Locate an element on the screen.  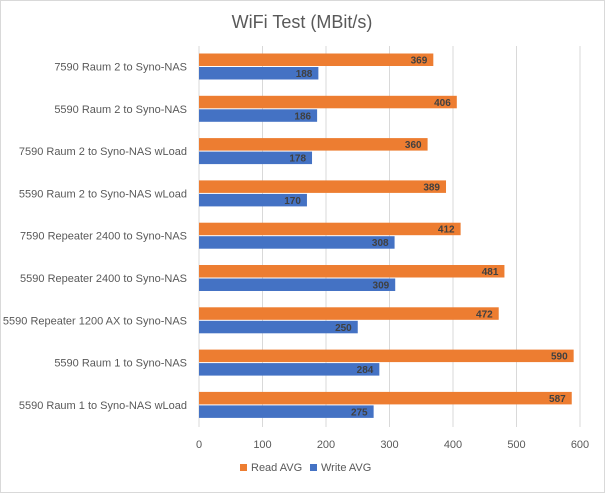
category-label: 5590 Repeater 2400 to Syno-NAS is located at coordinates (103, 279).